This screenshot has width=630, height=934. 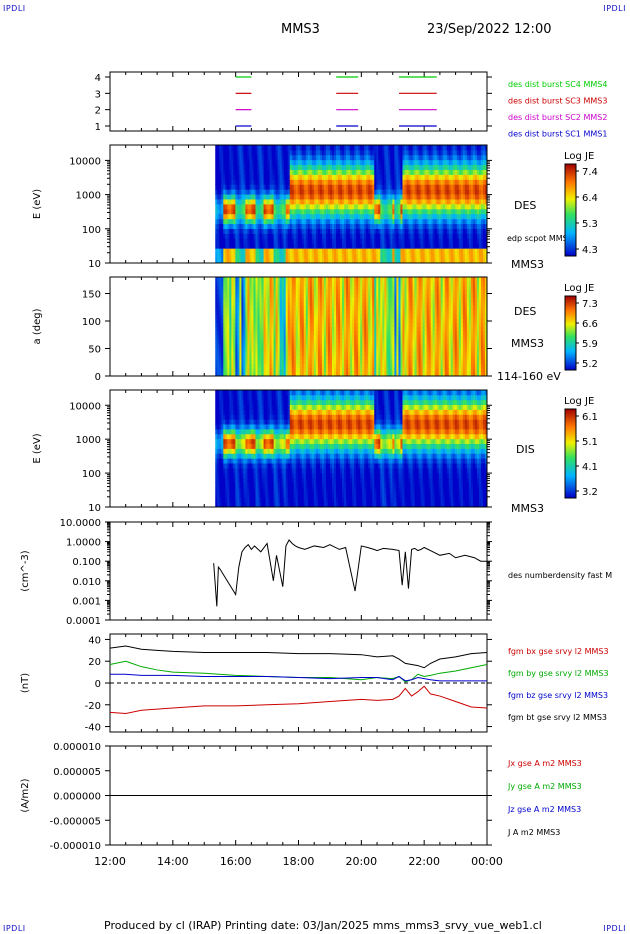 I want to click on des-energy-colorbar-tick-label: 7.4, so click(x=590, y=172).